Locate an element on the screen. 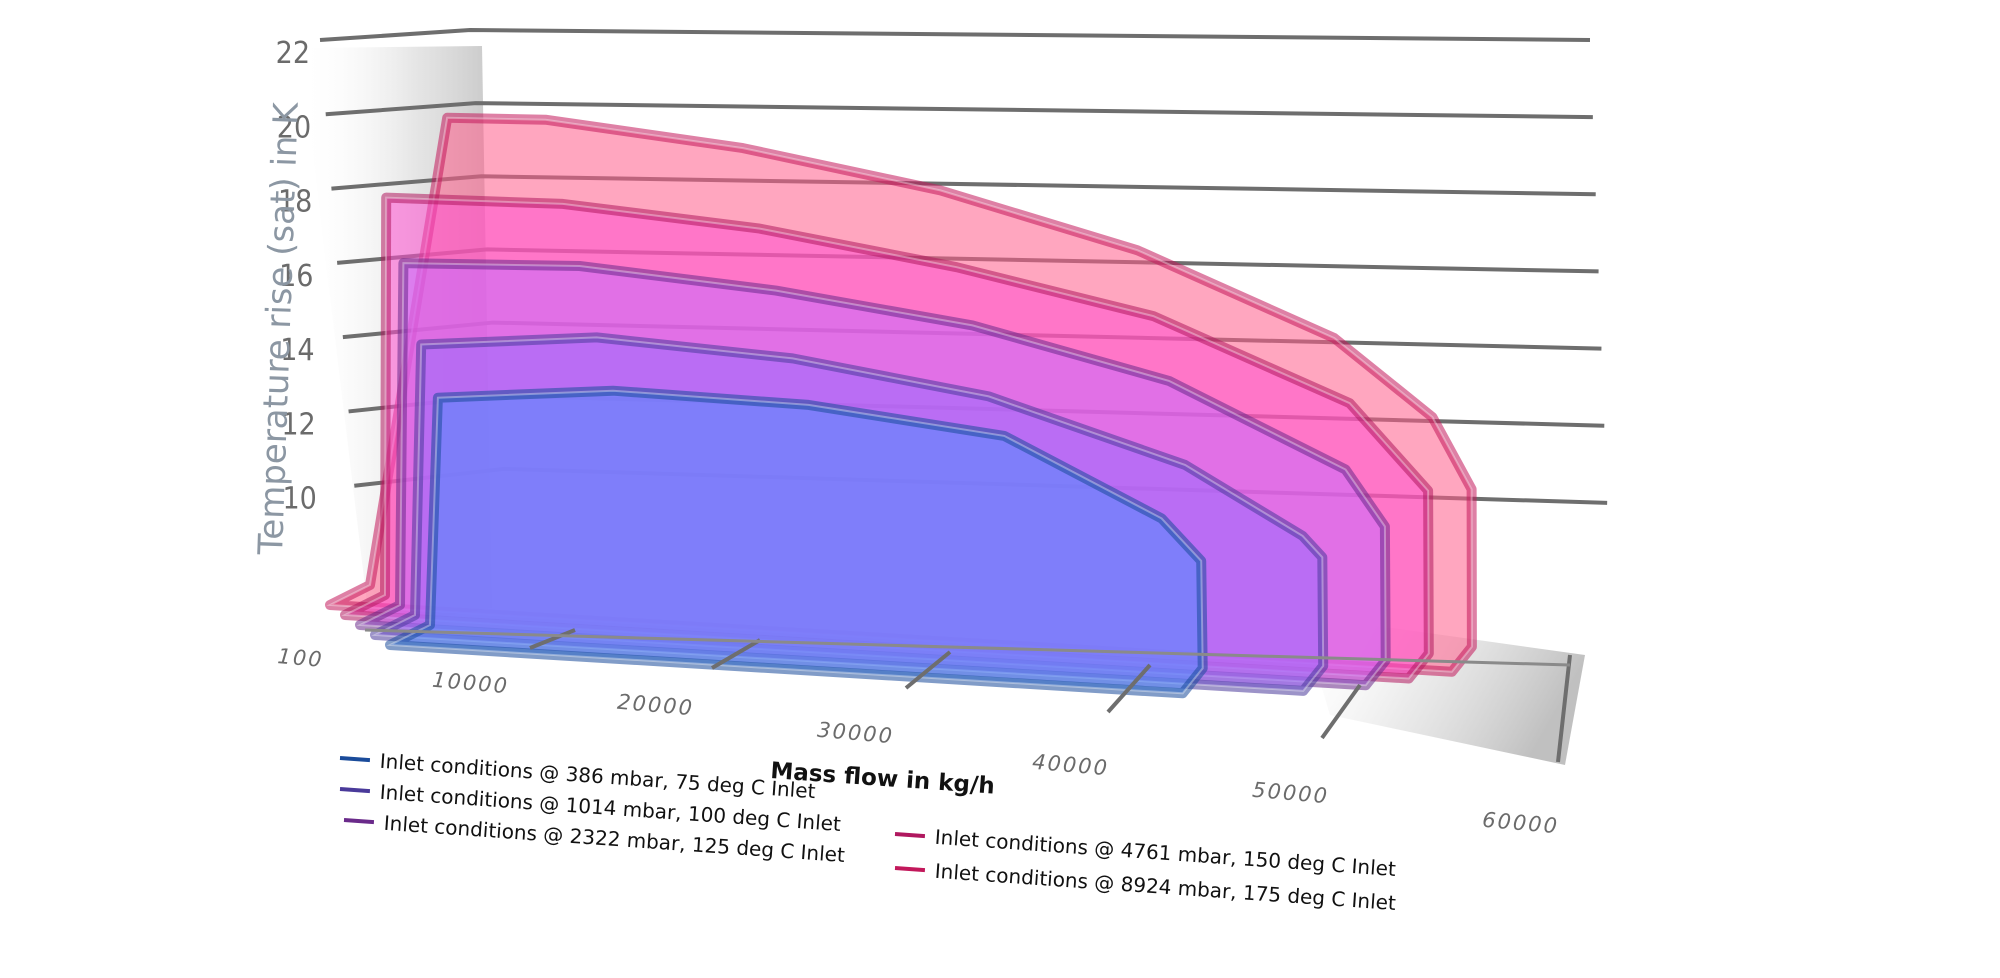 The height and width of the screenshot is (978, 2000). y-axis-ticks: 10 12 14 16 18 20 22 is located at coordinates (296, 276).